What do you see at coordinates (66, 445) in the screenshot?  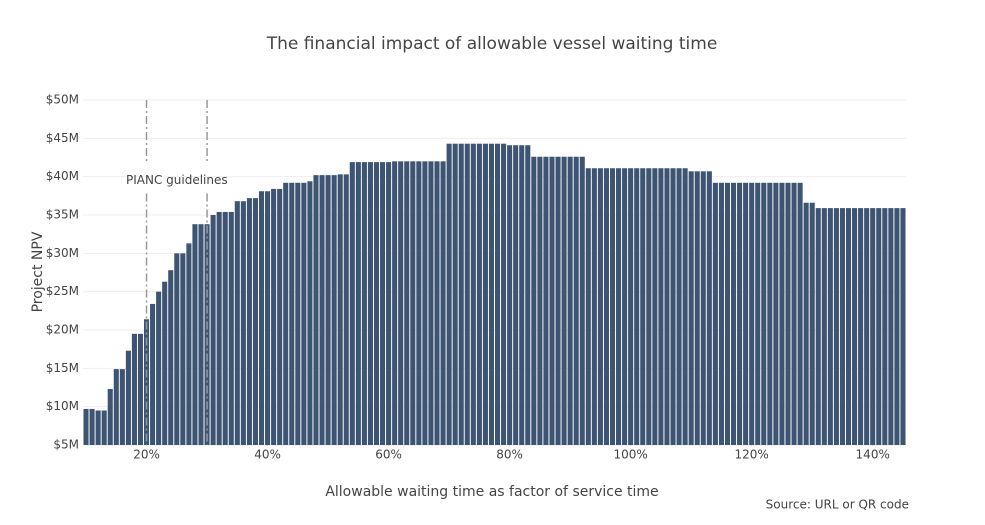 I see `y-tick-label: $5M` at bounding box center [66, 445].